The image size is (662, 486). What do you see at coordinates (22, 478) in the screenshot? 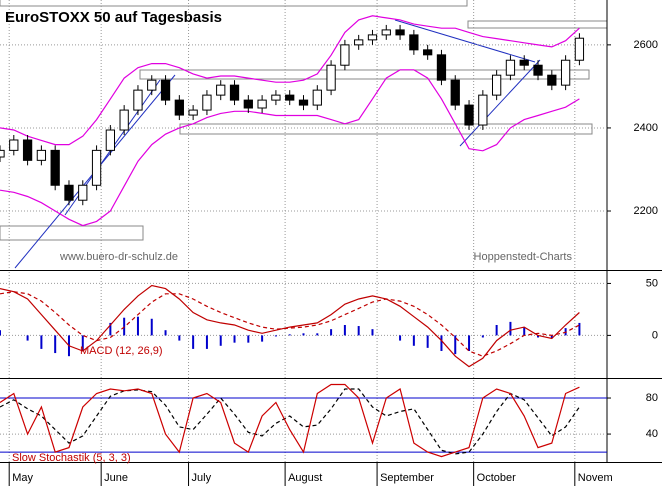
I see `x-tick-label: May` at bounding box center [22, 478].